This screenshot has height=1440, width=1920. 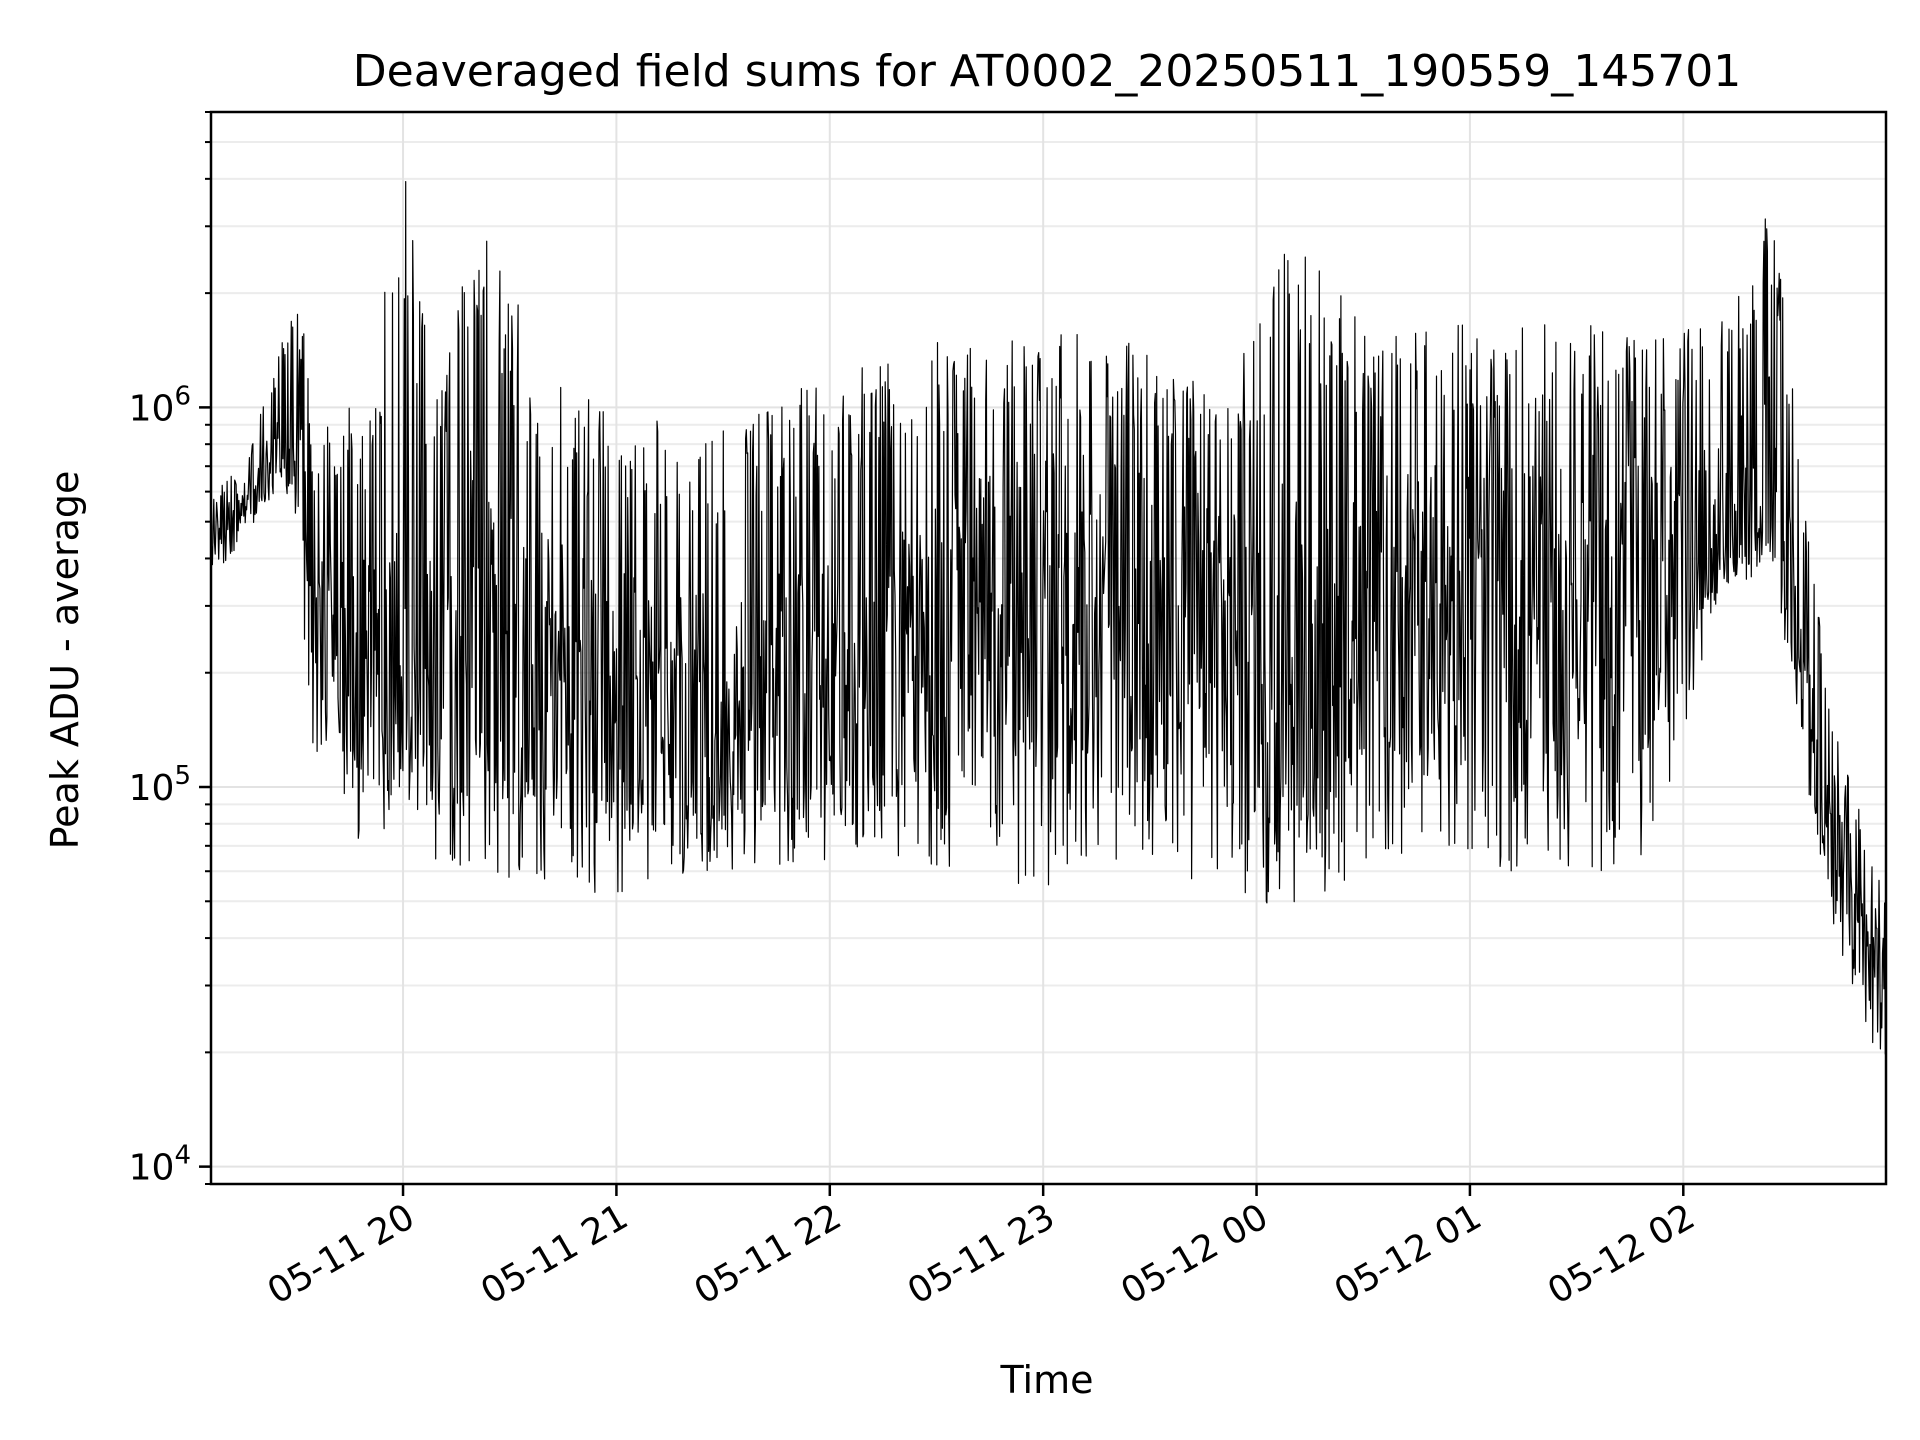 What do you see at coordinates (182, 1156) in the screenshot?
I see `y-tick-exponent: 4` at bounding box center [182, 1156].